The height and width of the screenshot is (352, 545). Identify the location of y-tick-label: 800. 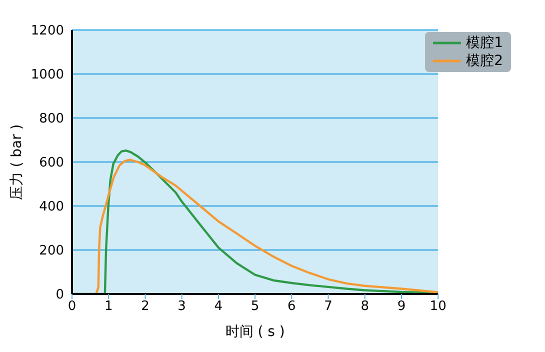
(51, 119).